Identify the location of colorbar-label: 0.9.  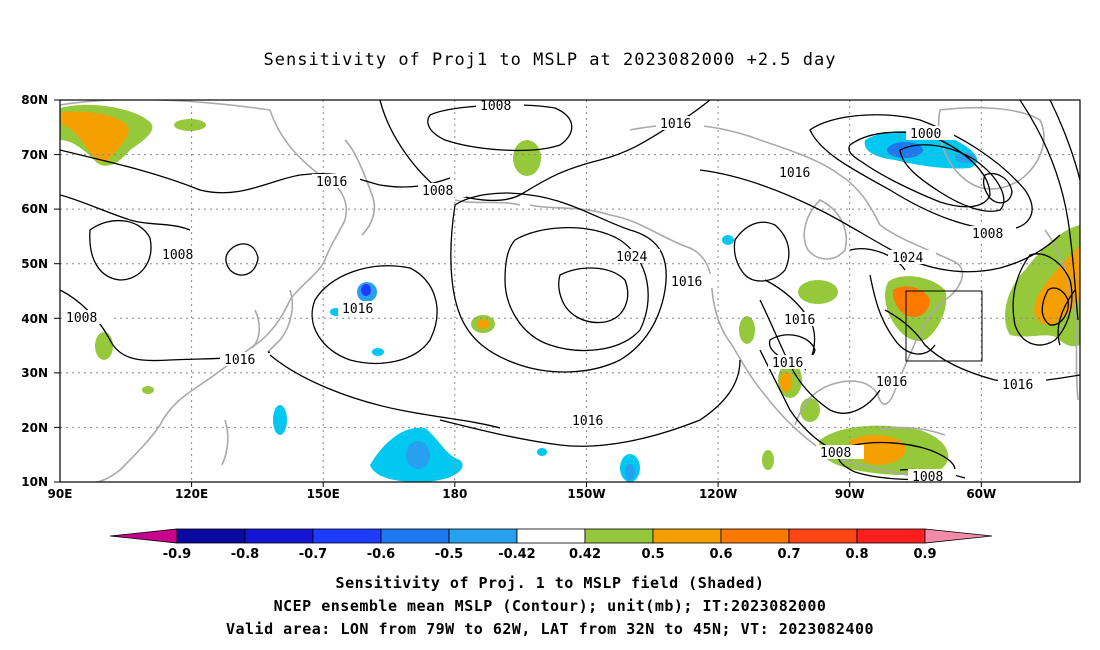
(924, 554).